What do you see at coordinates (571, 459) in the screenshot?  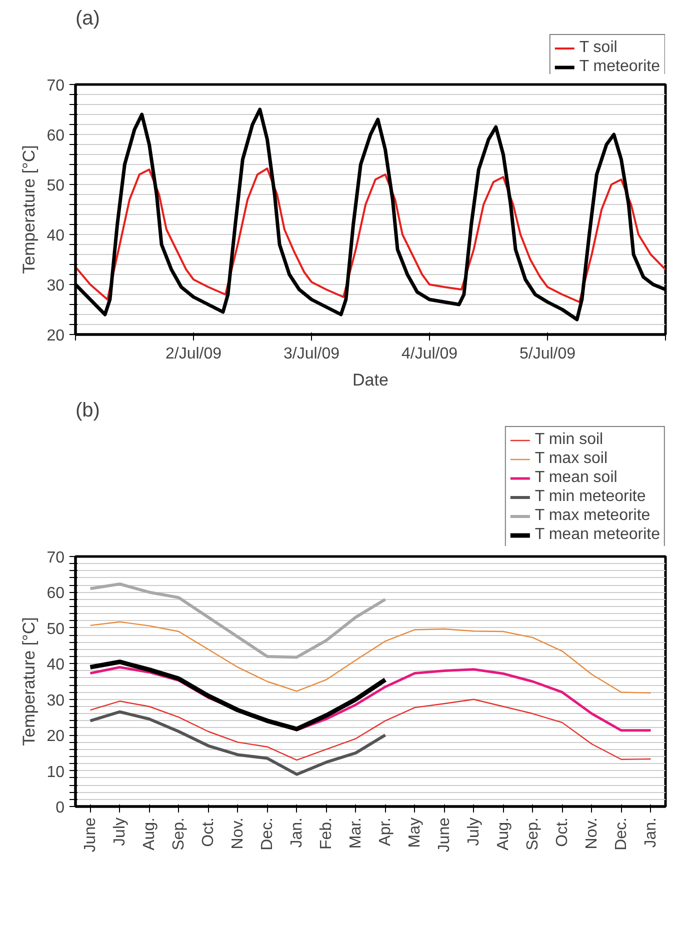 I see `legend-label: T max soil` at bounding box center [571, 459].